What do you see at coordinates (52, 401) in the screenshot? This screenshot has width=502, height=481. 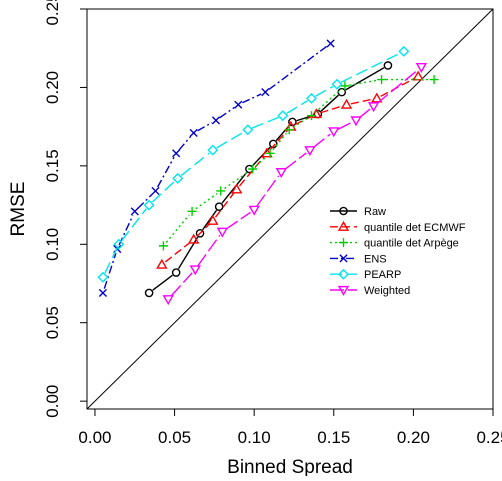 I see `y-tick-label: 0.00` at bounding box center [52, 401].